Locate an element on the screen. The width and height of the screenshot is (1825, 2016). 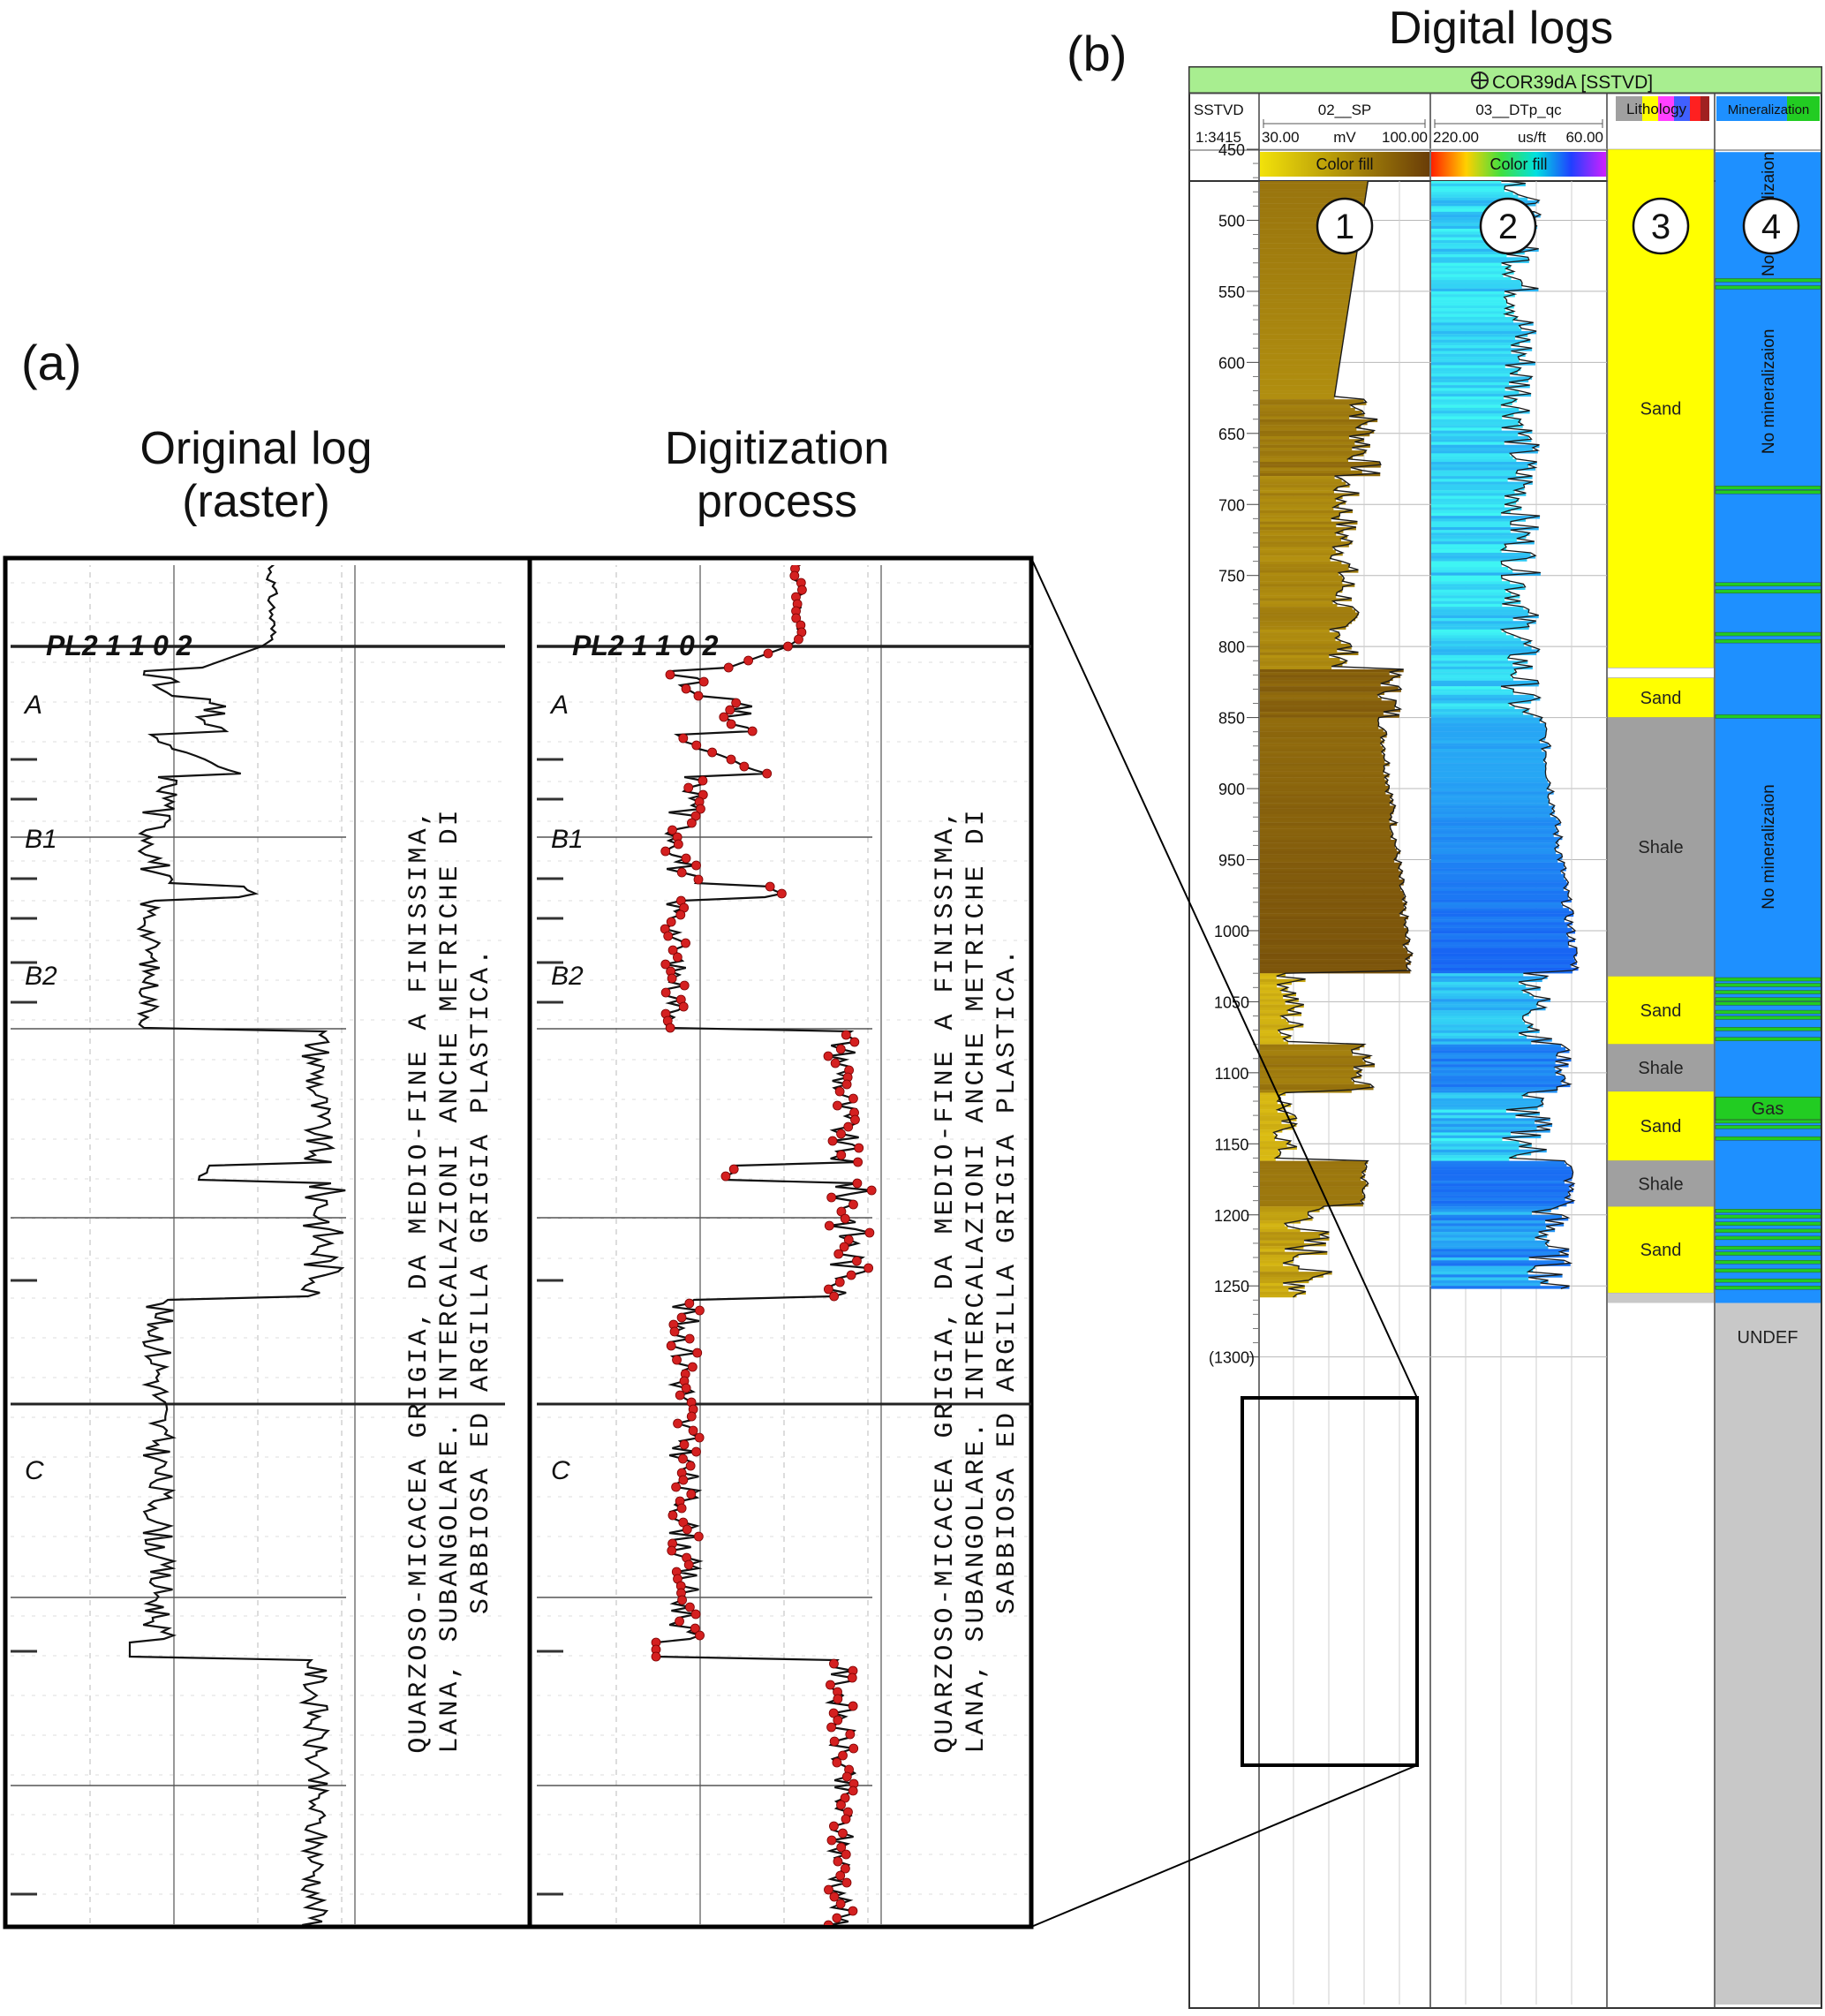
depth-label: 700 is located at coordinates (1231, 505).